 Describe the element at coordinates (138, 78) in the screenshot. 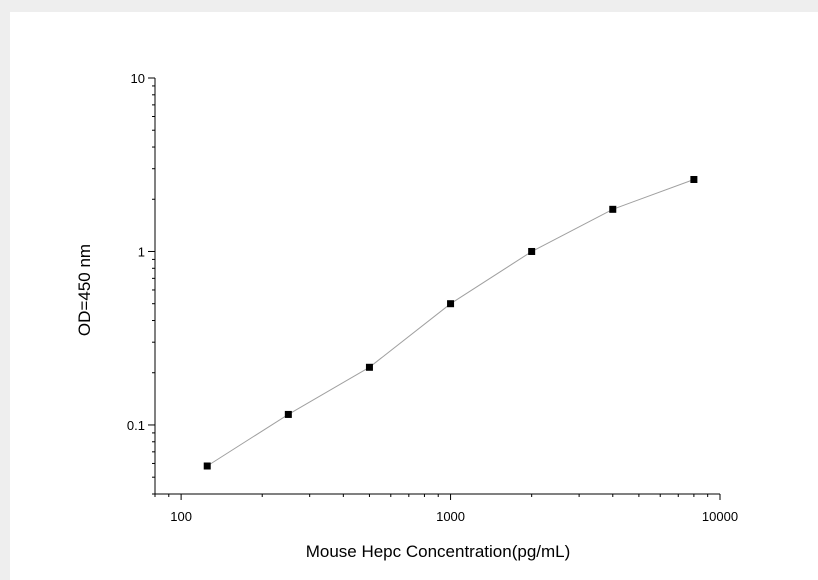

I see `y-tick-label: 10` at that location.